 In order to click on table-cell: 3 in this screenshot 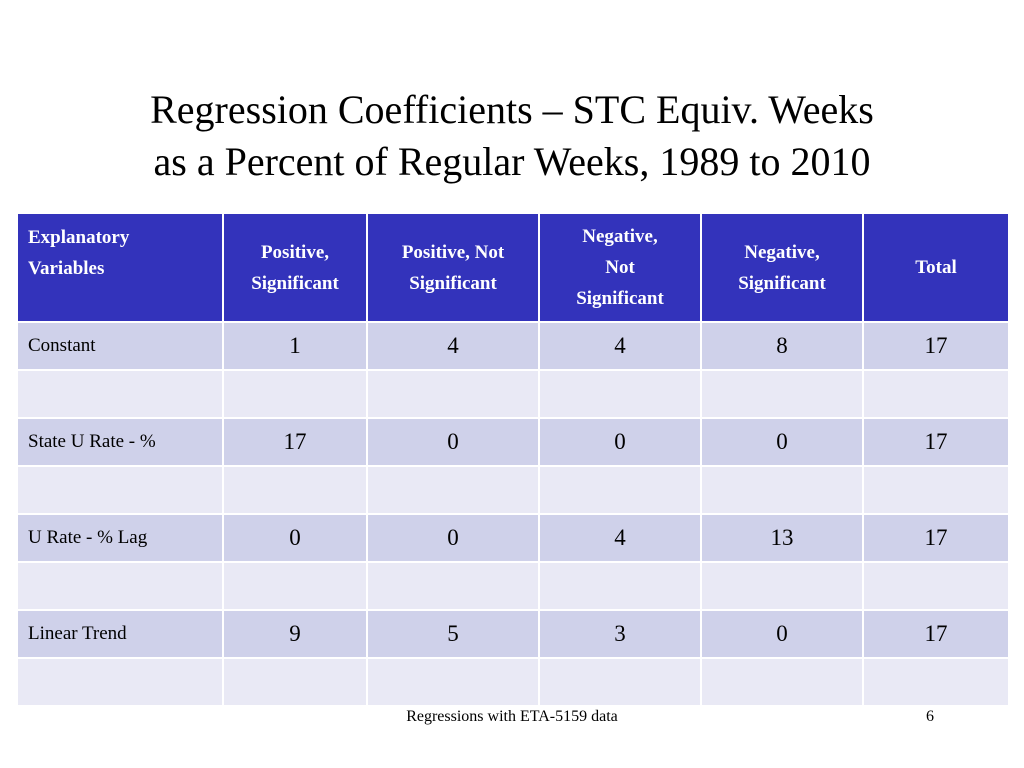, I will do `click(620, 634)`.